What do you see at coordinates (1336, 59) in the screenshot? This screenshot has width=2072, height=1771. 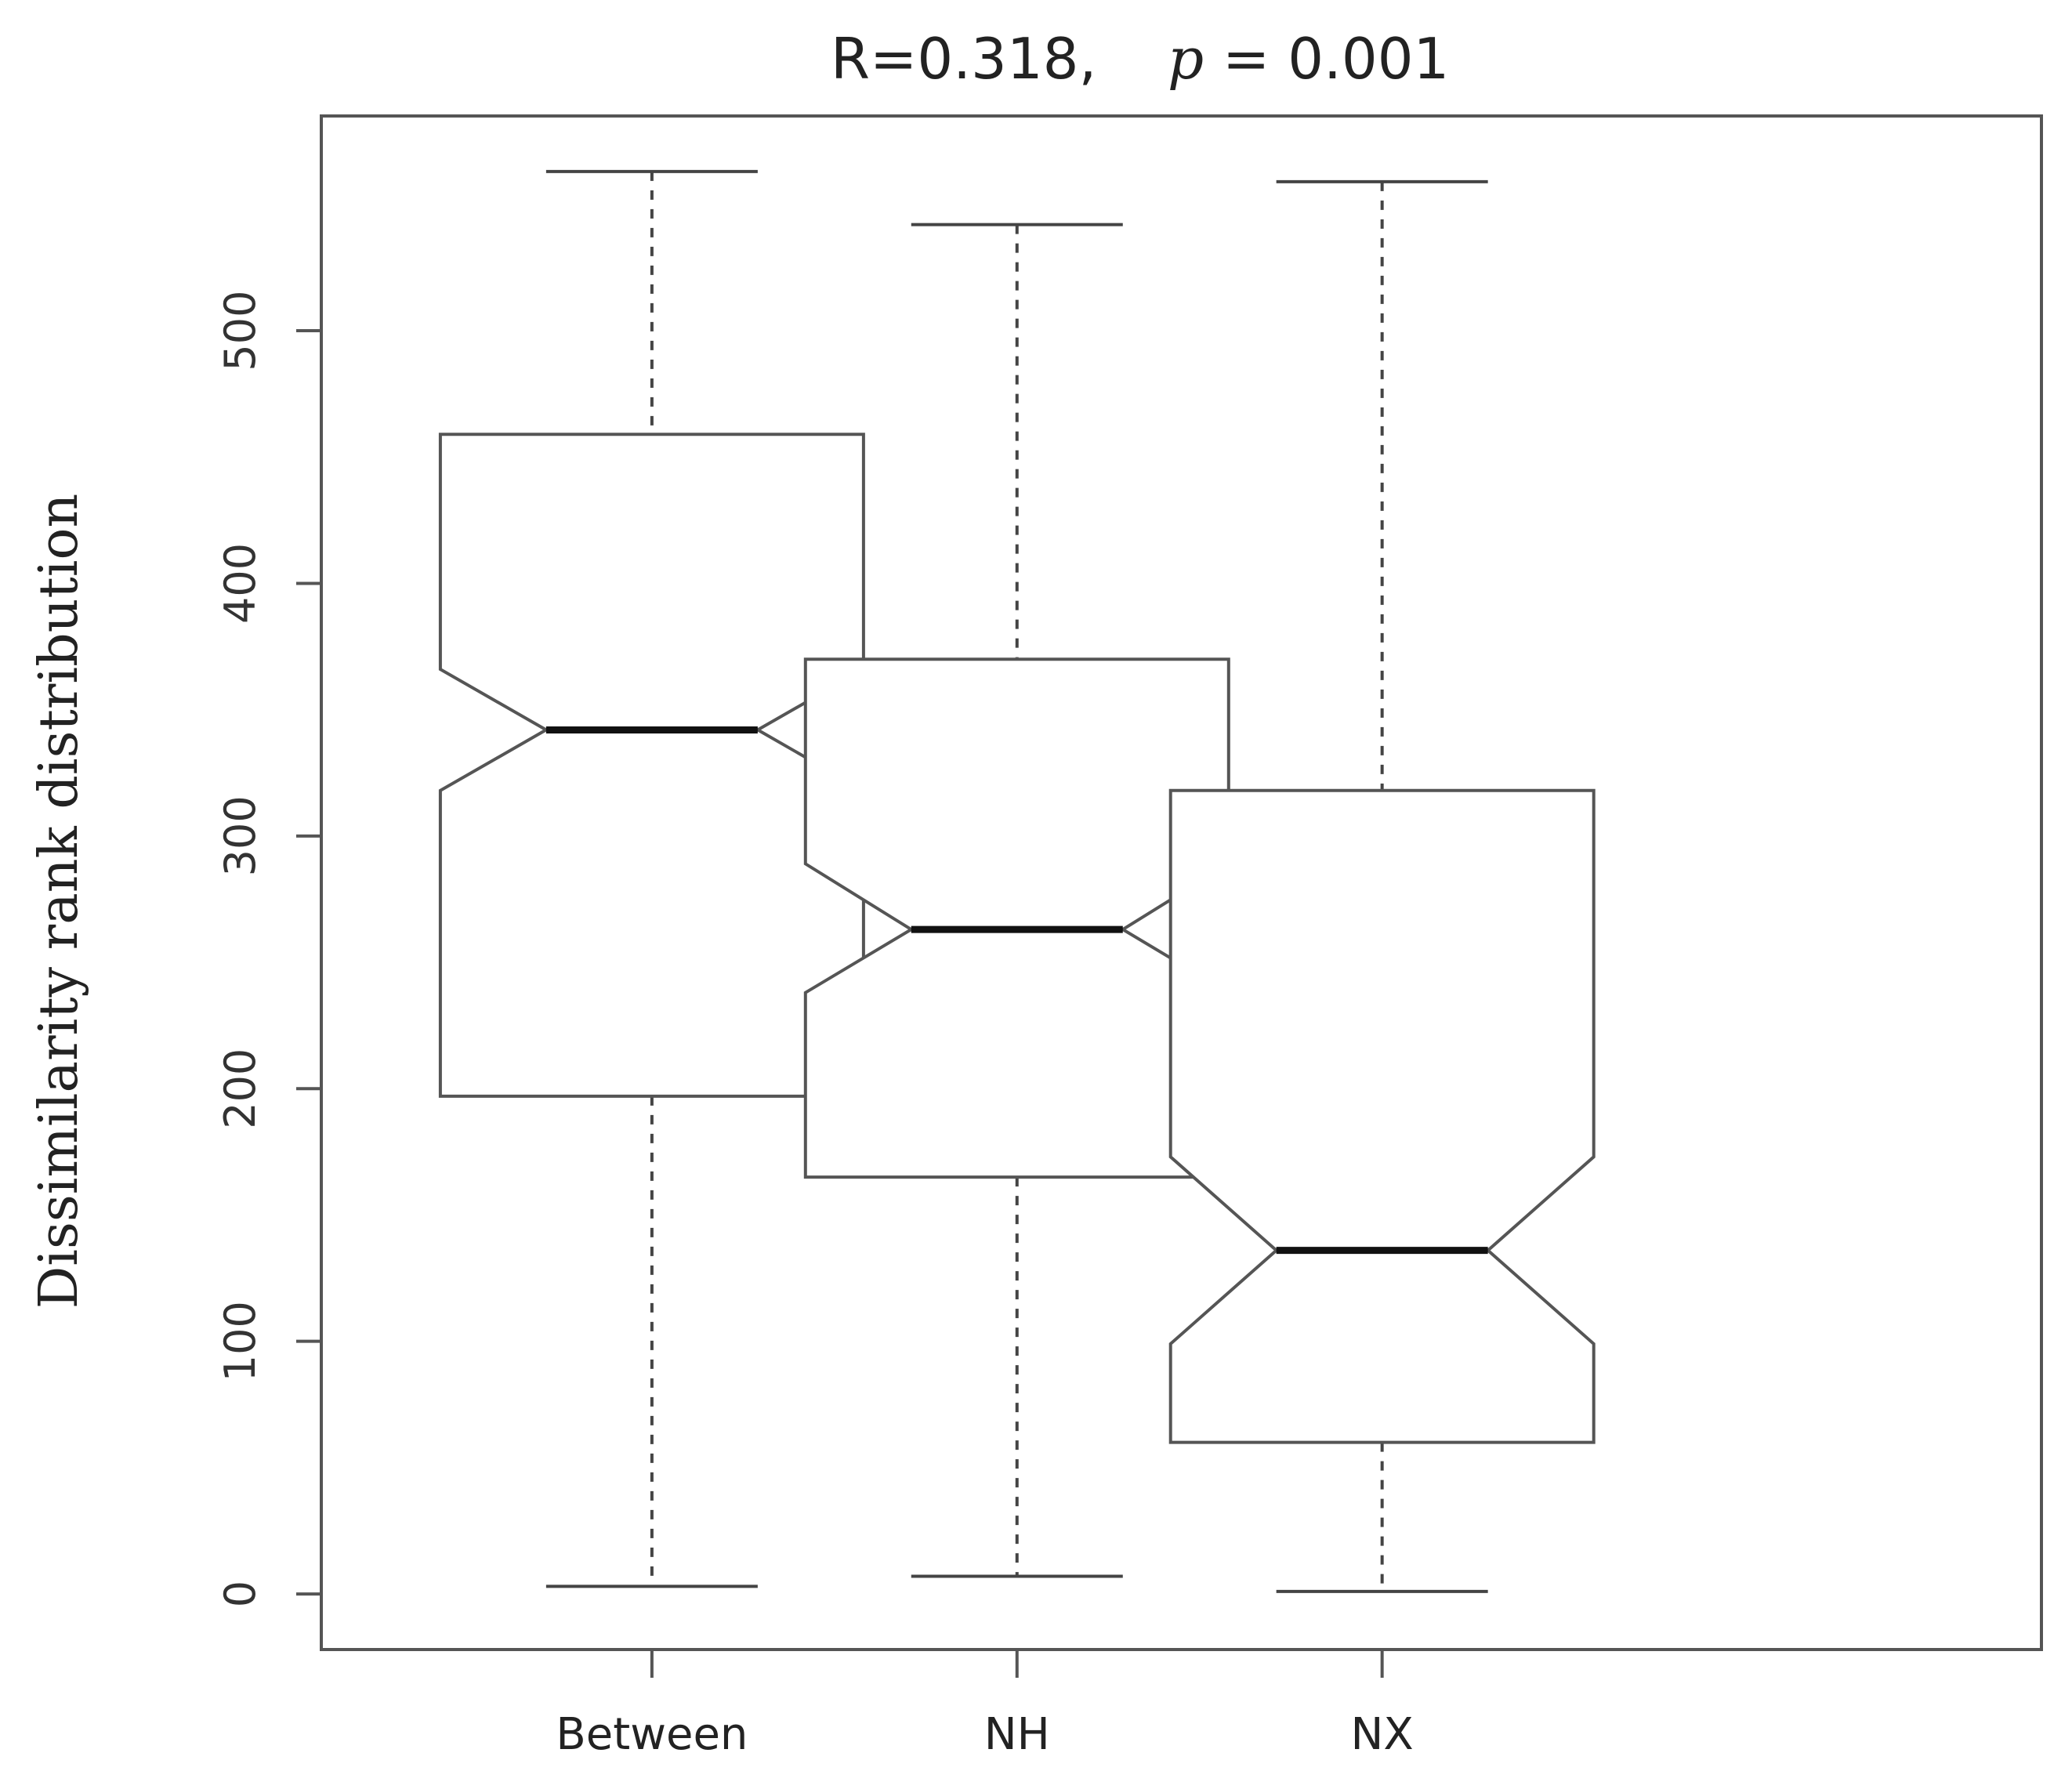 I see `title-p-value: = 0.001` at bounding box center [1336, 59].